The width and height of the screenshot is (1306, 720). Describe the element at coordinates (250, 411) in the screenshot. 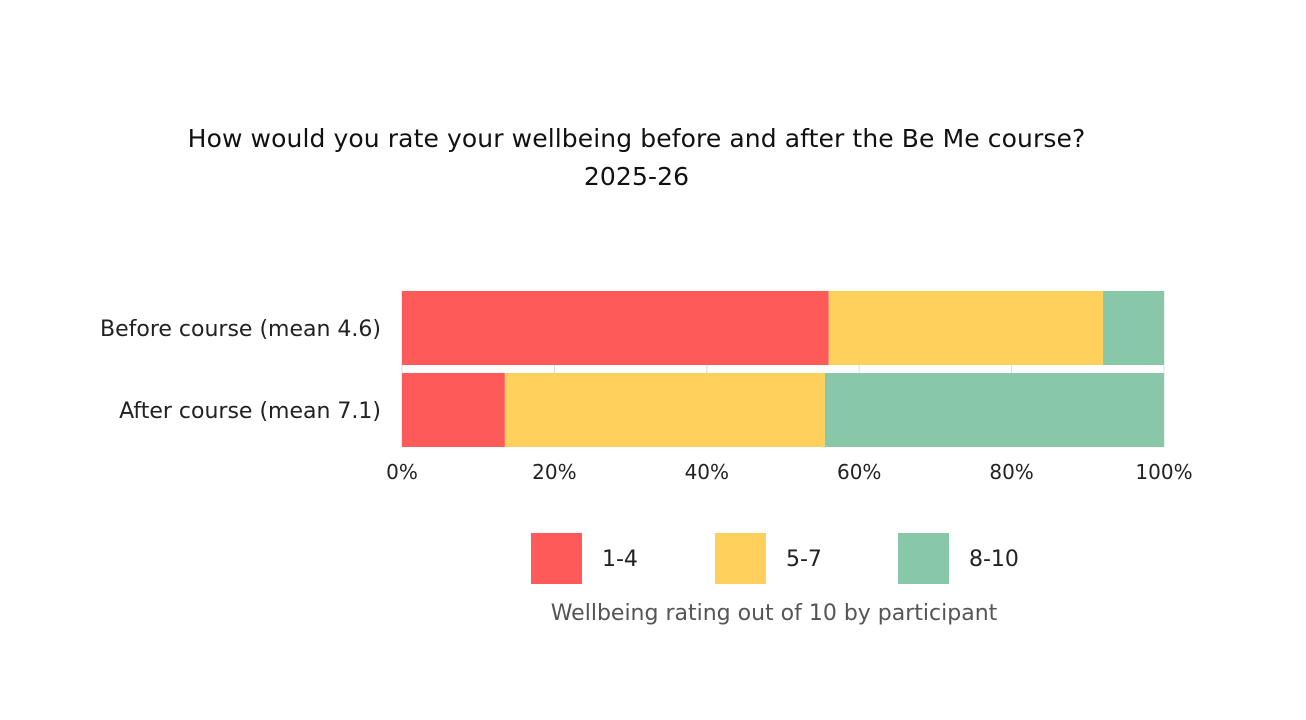

I see `category-label: After course (mean 7.1)` at that location.